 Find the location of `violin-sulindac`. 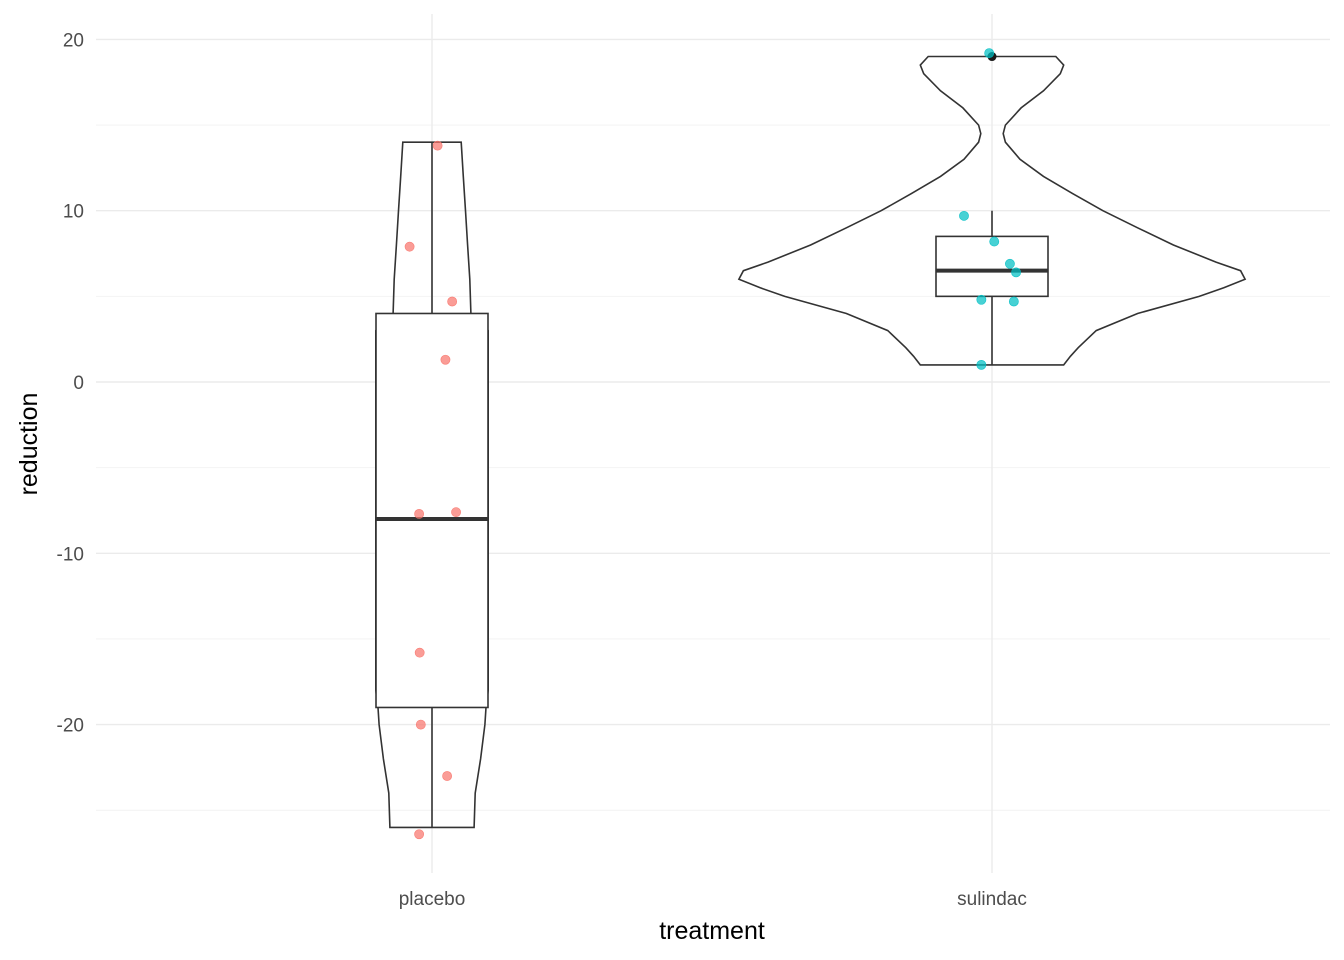

violin-sulindac is located at coordinates (992, 210).